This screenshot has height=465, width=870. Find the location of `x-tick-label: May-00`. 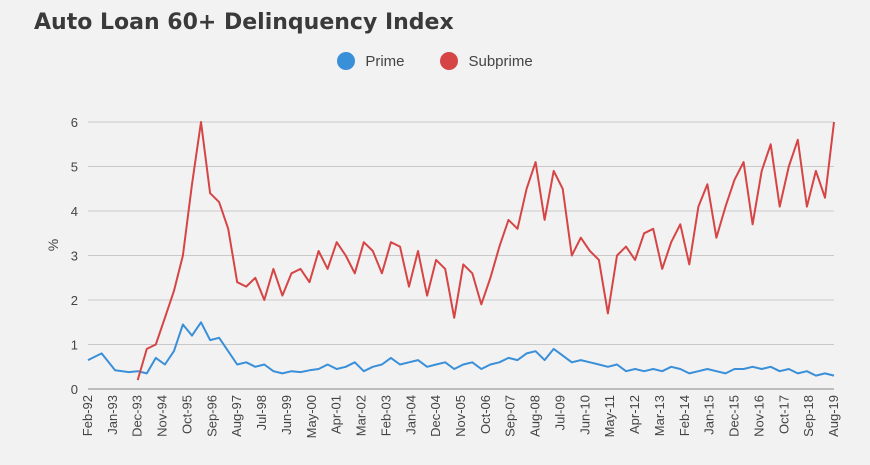

x-tick-label: May-00 is located at coordinates (311, 416).